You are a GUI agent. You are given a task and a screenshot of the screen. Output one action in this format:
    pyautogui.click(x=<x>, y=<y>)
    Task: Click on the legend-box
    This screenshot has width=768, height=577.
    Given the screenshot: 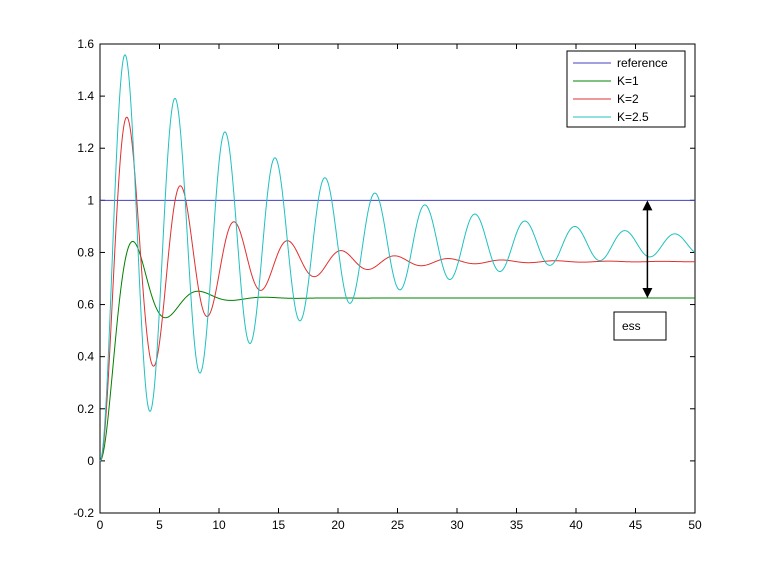 What is the action you would take?
    pyautogui.click(x=626, y=89)
    